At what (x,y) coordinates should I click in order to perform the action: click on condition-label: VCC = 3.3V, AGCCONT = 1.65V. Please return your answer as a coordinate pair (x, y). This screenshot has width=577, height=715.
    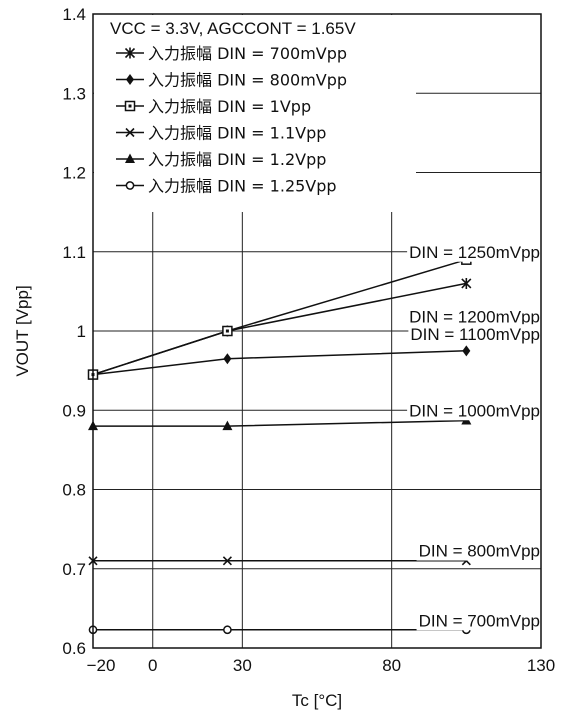
    Looking at the image, I should click on (233, 28).